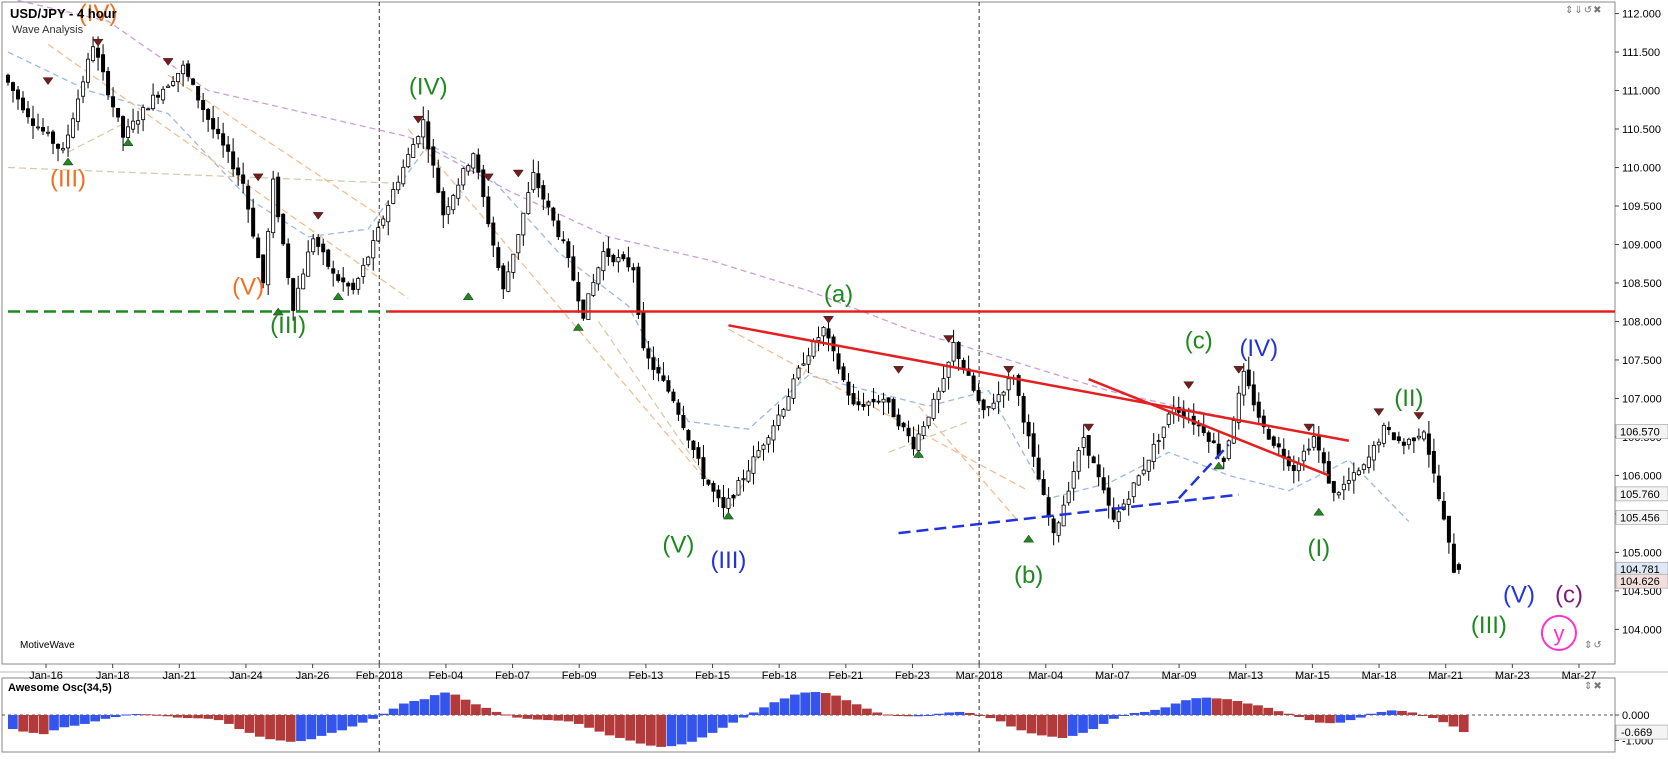 The width and height of the screenshot is (1668, 759). I want to click on y-tick-label: 105.000, so click(1642, 553).